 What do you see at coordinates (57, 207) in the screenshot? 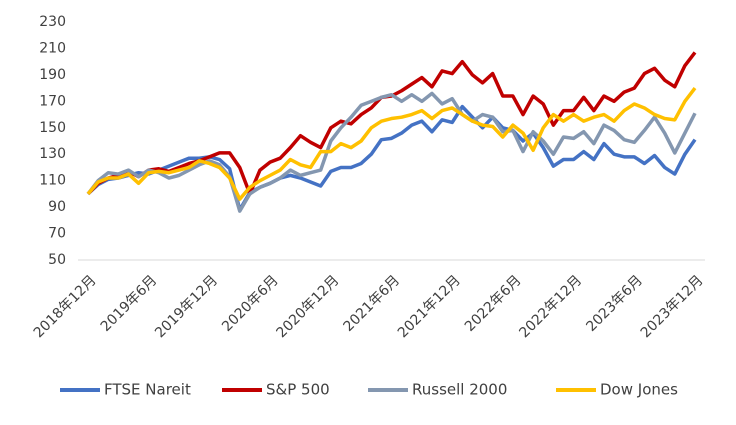
I see `y-tick-label: 90` at bounding box center [57, 207].